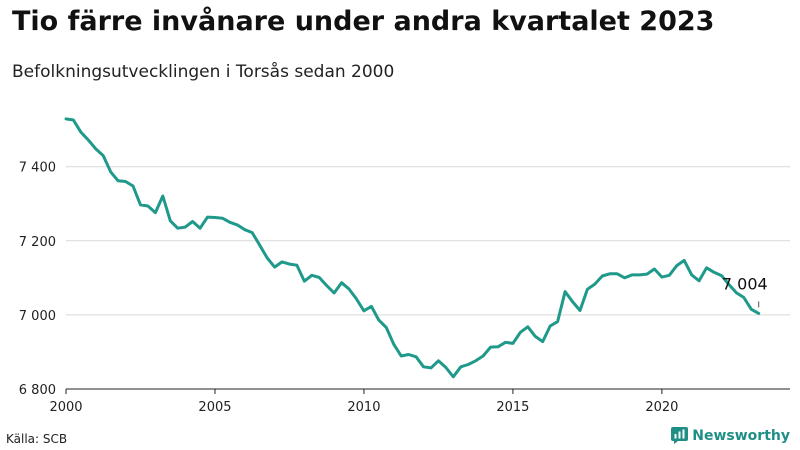 The height and width of the screenshot is (450, 800). I want to click on annotations: 7 004, so click(745, 291).